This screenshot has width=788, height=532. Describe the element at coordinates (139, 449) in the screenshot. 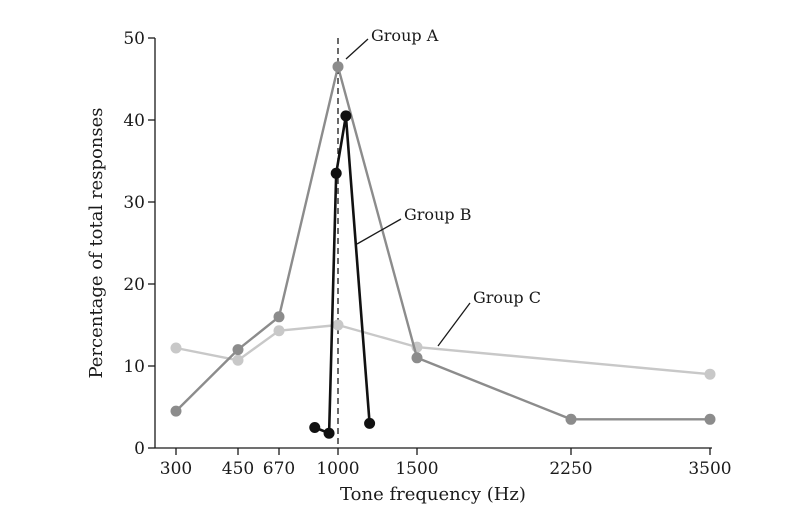

I see `y-tick-label: 0` at that location.